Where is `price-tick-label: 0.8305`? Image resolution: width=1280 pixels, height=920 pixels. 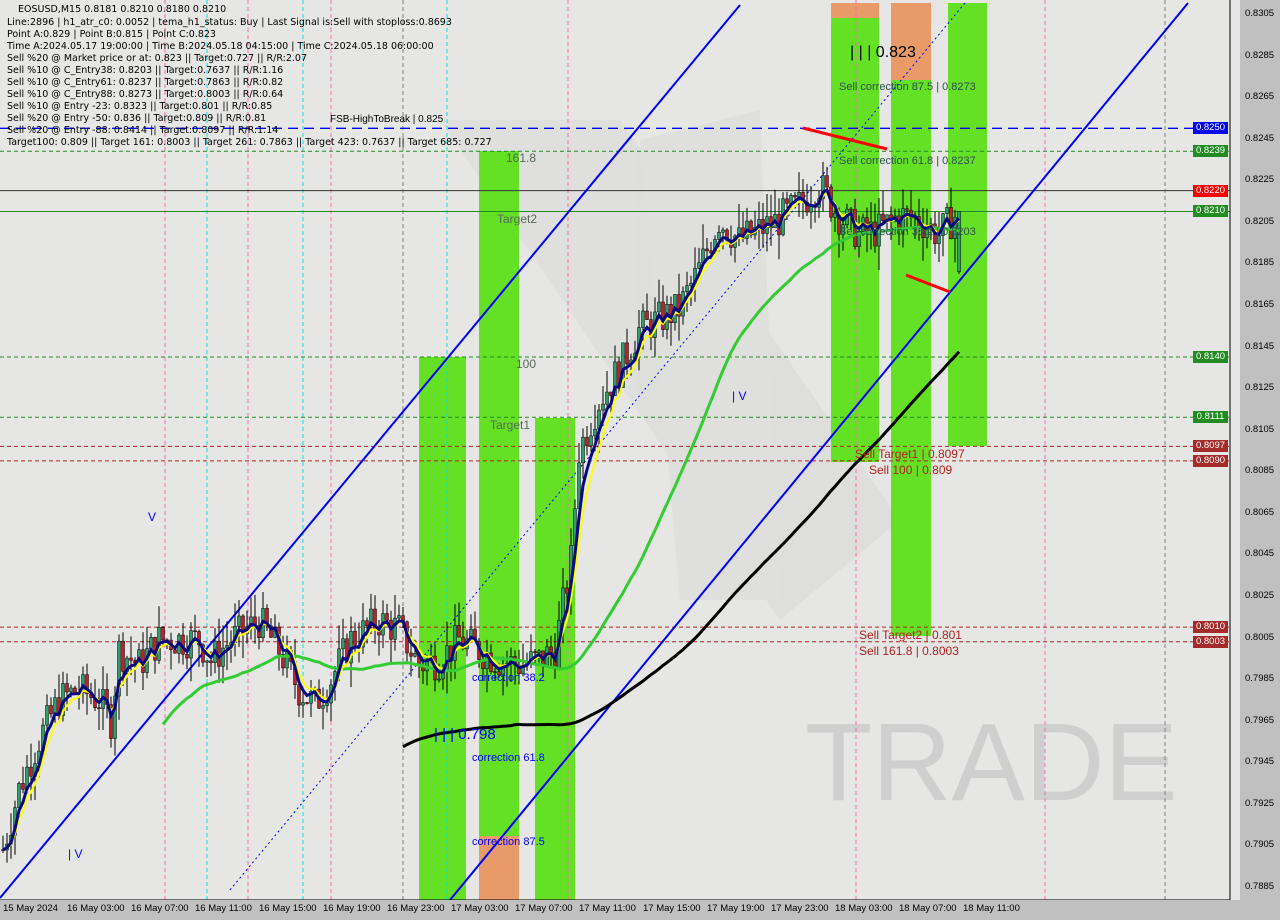 price-tick-label: 0.8305 is located at coordinates (1260, 13).